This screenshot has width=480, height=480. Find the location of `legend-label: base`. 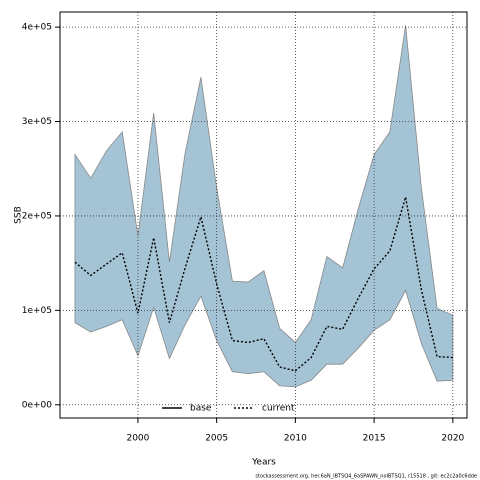

legend-label: base is located at coordinates (201, 409).